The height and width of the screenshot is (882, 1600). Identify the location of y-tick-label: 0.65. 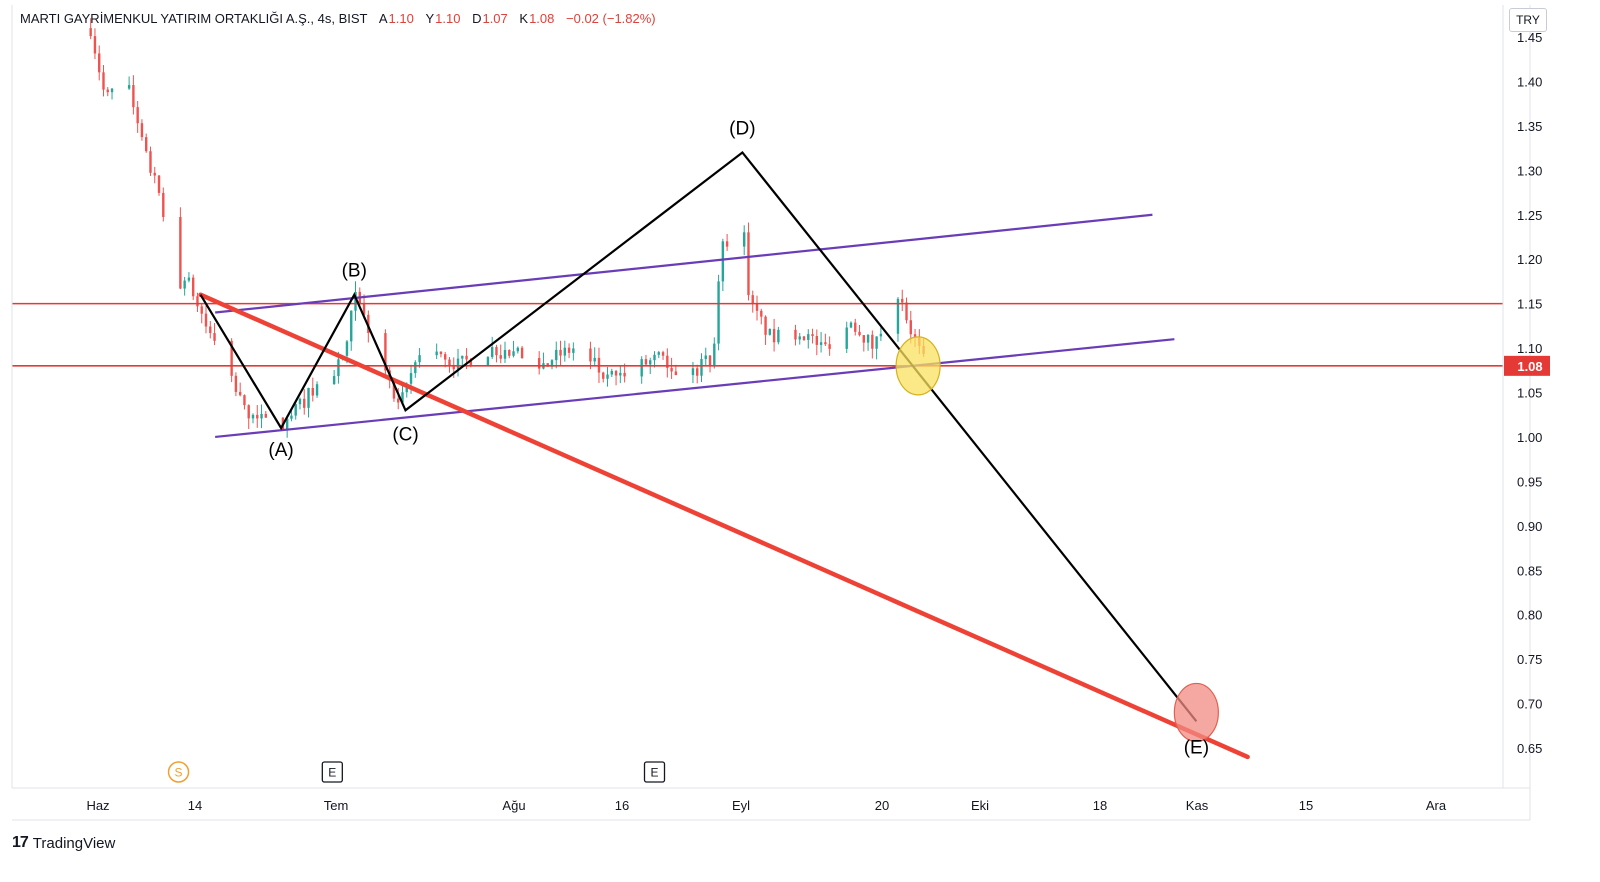
(1529, 748).